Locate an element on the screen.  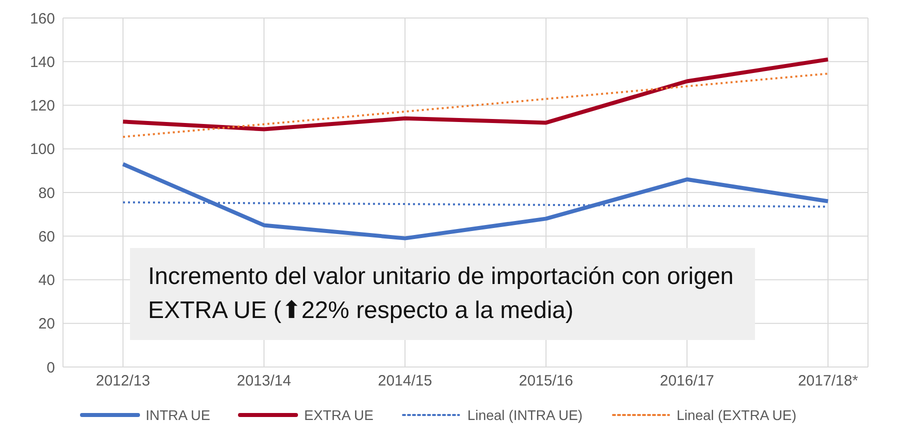
legend-label: INTRA UE is located at coordinates (177, 415).